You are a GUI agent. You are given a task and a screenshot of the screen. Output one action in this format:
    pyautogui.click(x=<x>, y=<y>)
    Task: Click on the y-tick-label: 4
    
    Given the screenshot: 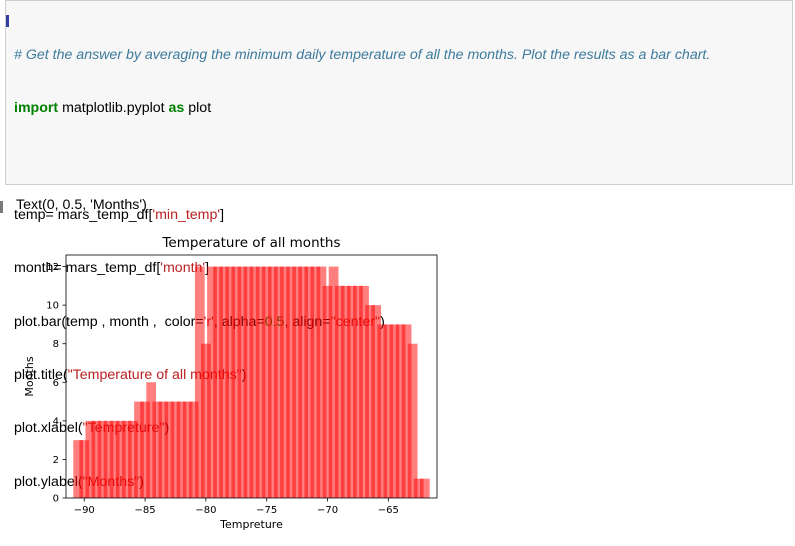 What is the action you would take?
    pyautogui.click(x=56, y=421)
    